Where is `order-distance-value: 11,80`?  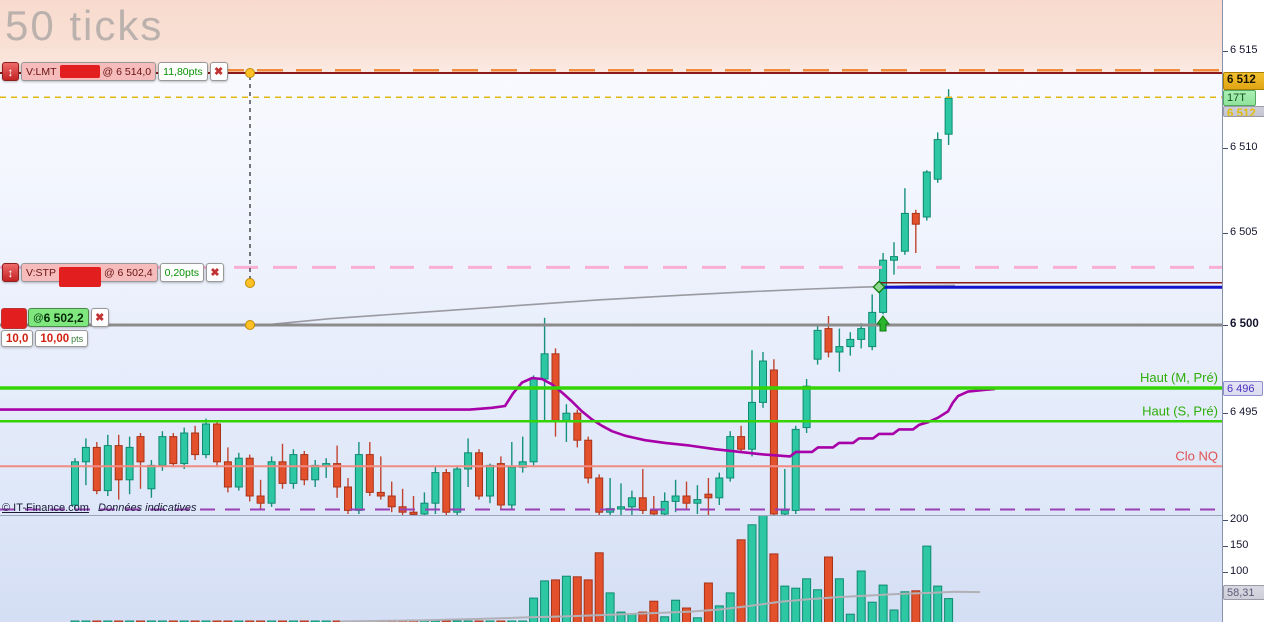
order-distance-value: 11,80 is located at coordinates (176, 71).